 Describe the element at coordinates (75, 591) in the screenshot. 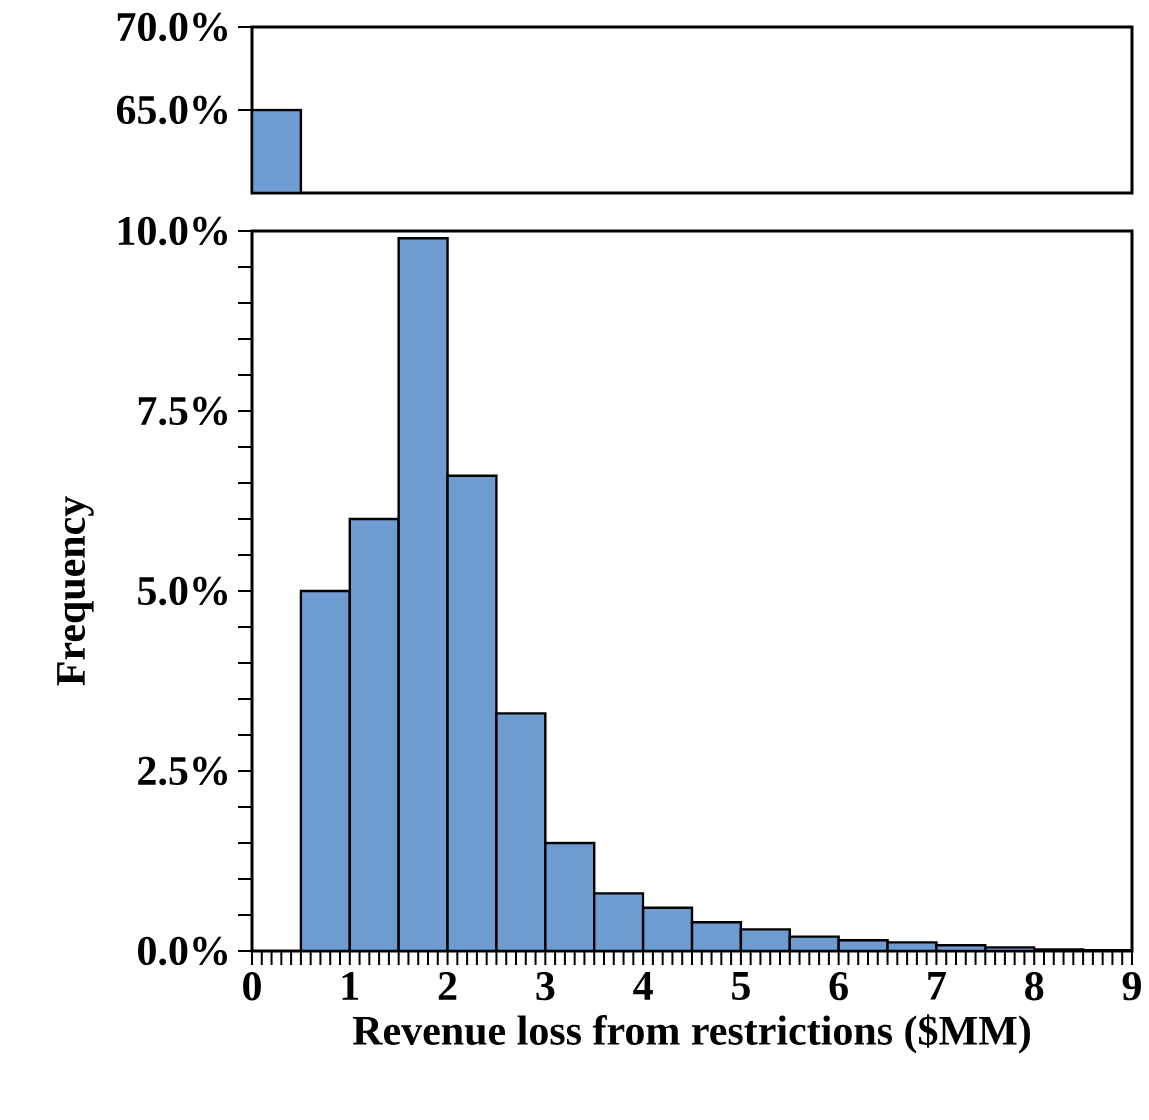

I see `y-axis-title: Frequency` at that location.